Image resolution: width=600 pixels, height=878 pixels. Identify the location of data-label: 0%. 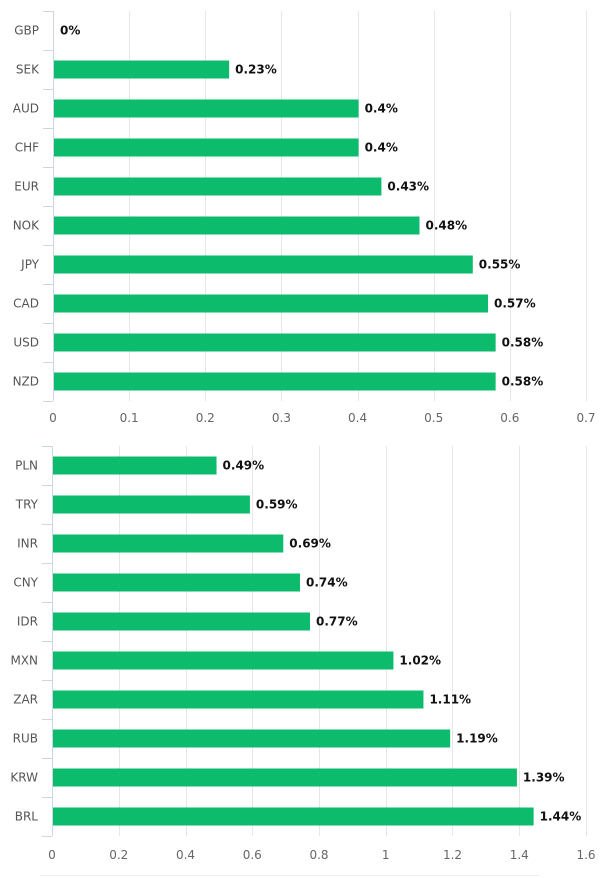
(70, 31).